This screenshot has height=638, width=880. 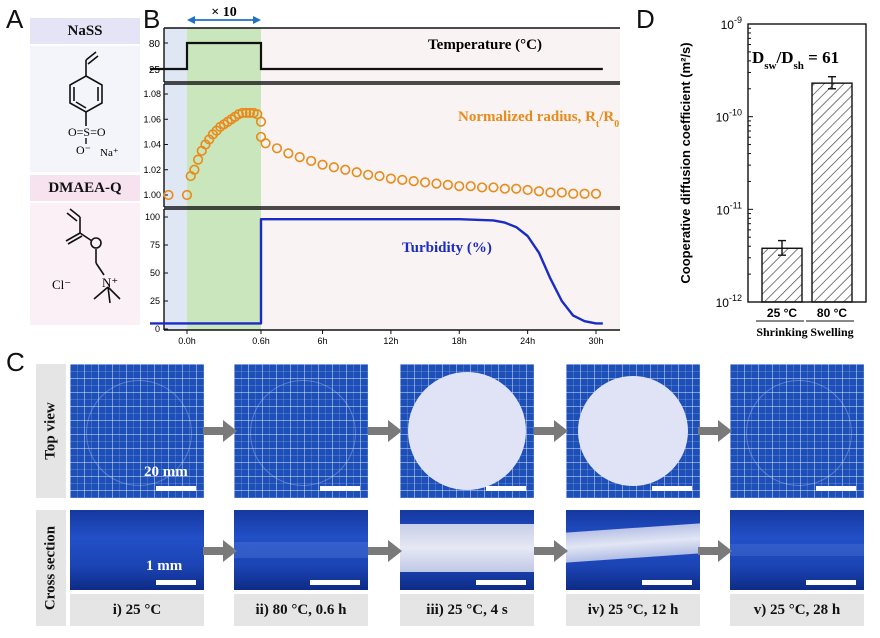 What do you see at coordinates (785, 57) in the screenshot?
I see `ratio-mid: /D` at bounding box center [785, 57].